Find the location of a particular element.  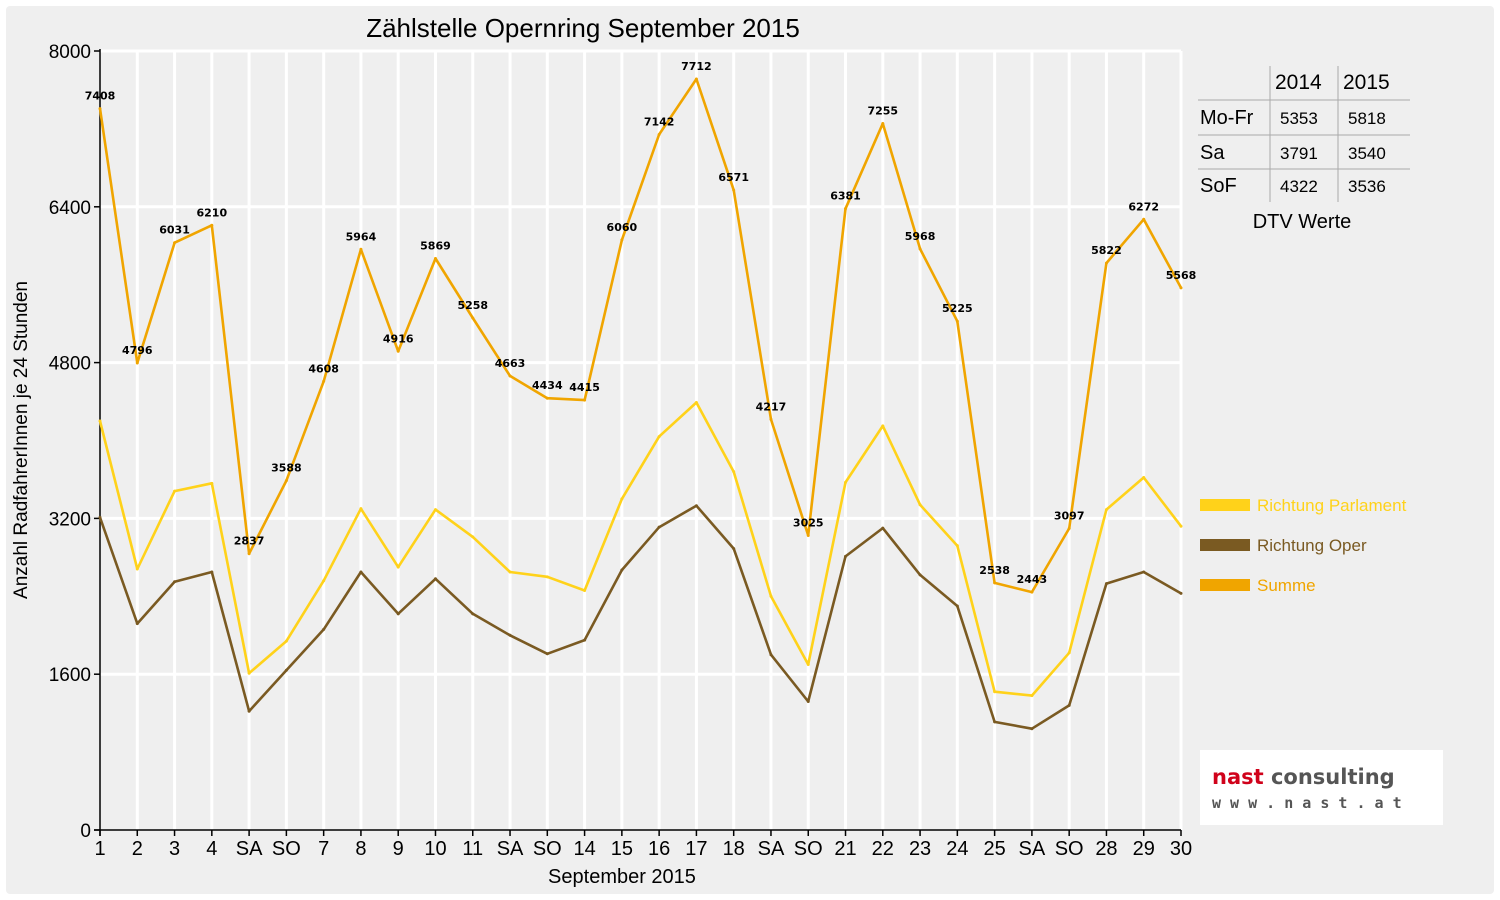

x-tick-label: 1 is located at coordinates (99, 849).